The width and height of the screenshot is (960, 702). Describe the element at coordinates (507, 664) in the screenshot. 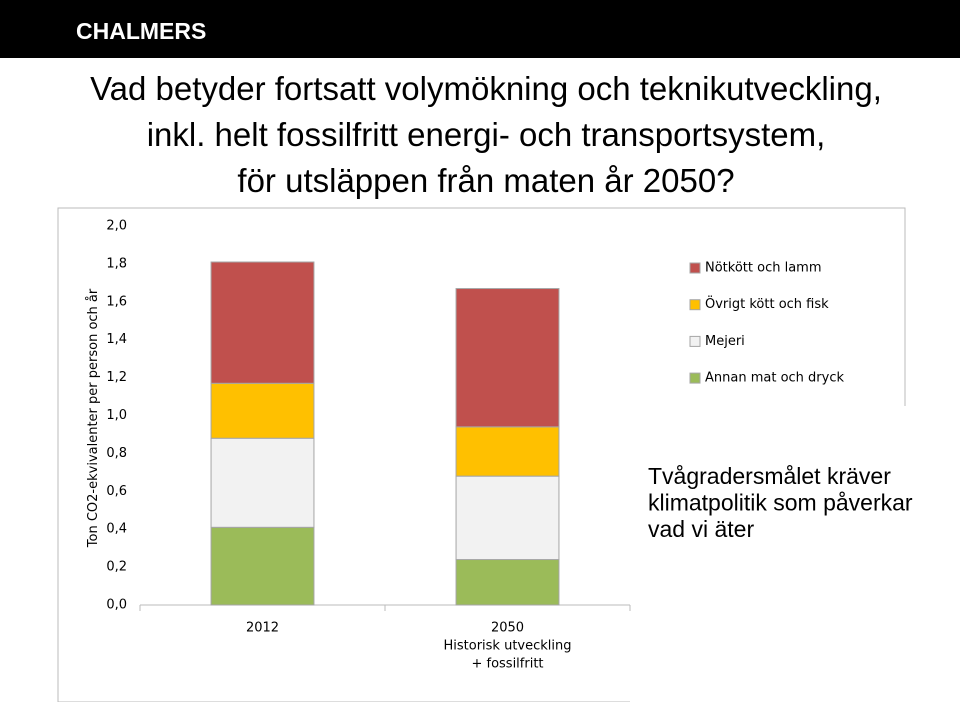

I see `x-tick-label: + fossilfritt` at that location.